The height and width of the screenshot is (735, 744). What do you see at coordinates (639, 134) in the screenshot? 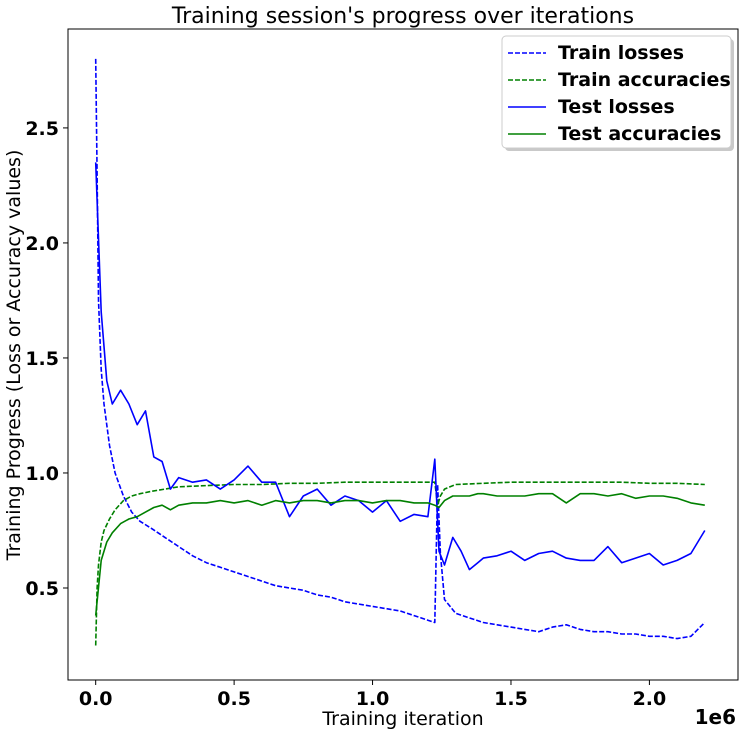
I see `legend-label: Test accuracies` at bounding box center [639, 134].